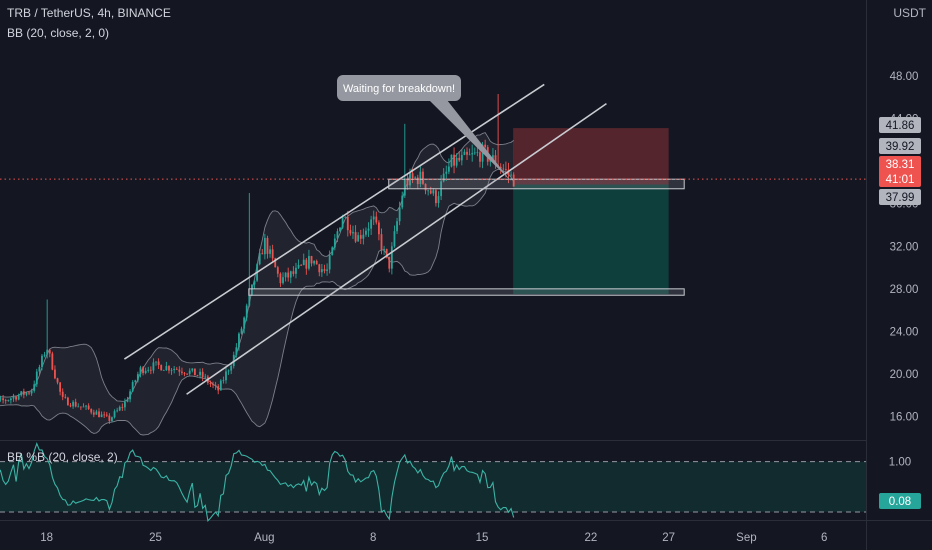 This screenshot has width=932, height=550. Describe the element at coordinates (668, 538) in the screenshot. I see `time-tick-label: 27` at that location.